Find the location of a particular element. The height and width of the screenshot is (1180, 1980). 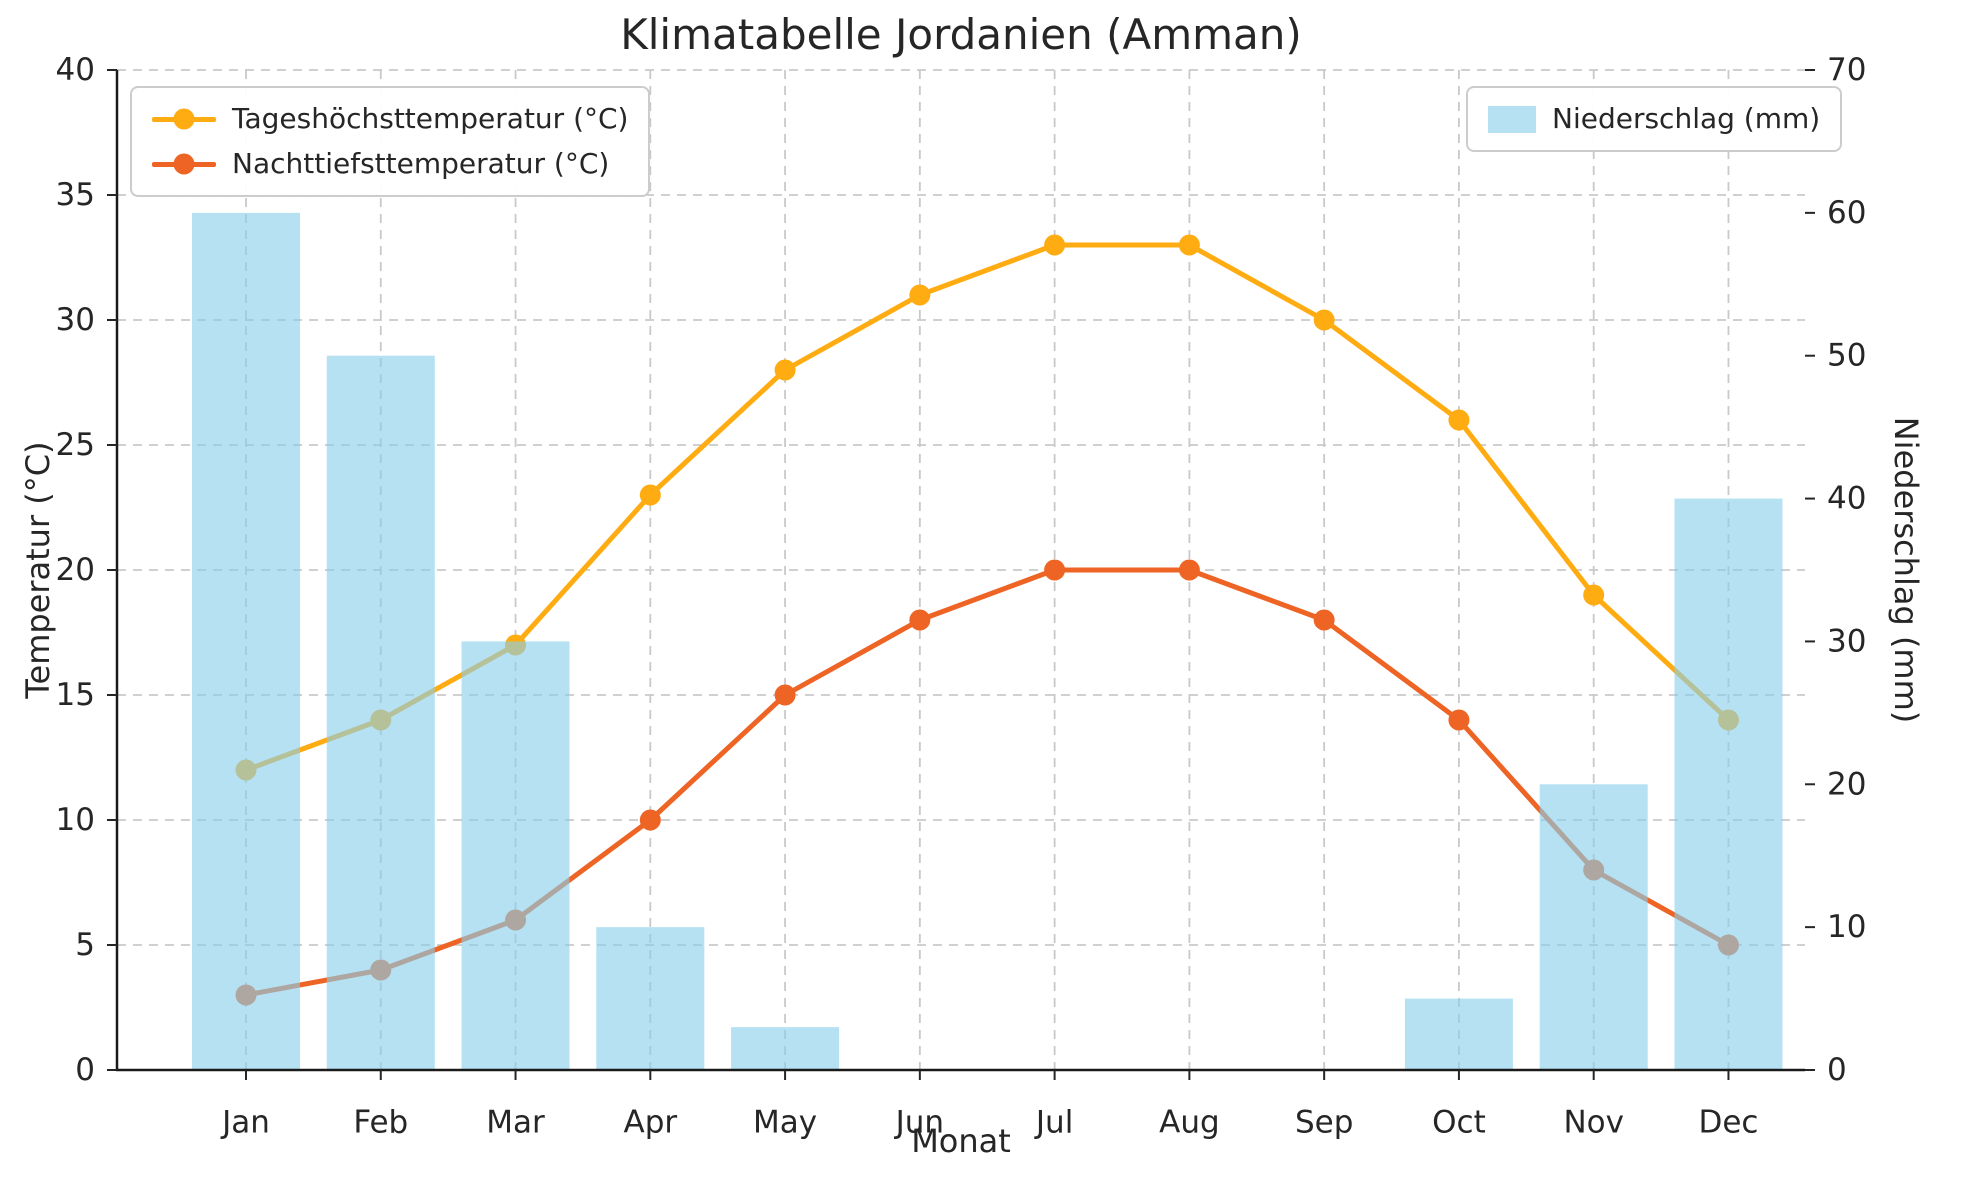

left-tick-15: 15 is located at coordinates (75, 695).